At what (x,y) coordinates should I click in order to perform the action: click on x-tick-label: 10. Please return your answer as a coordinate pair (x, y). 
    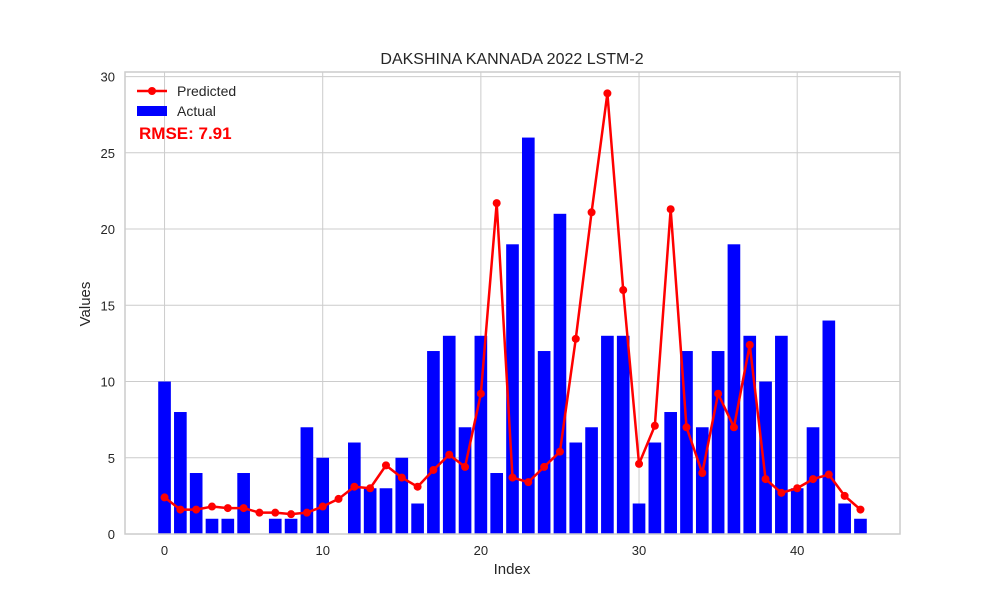
    Looking at the image, I should click on (322, 550).